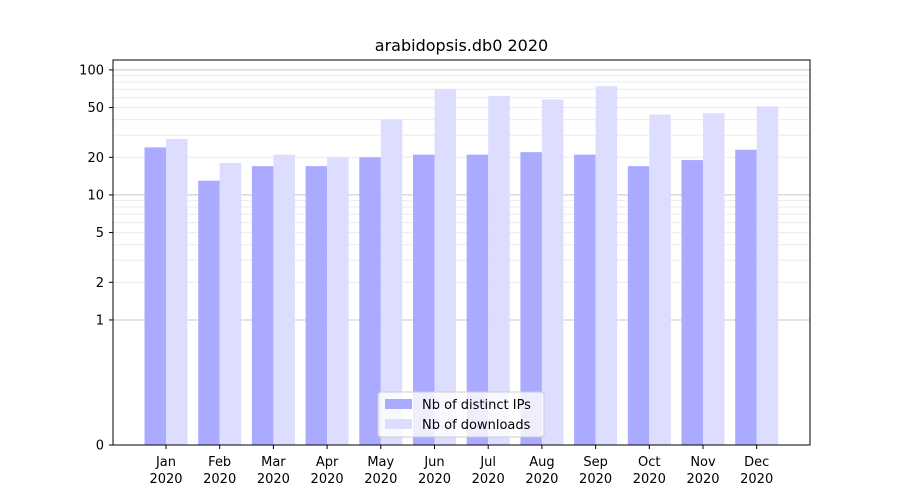 The width and height of the screenshot is (900, 500). What do you see at coordinates (209, 312) in the screenshot?
I see `bar-distinct-ips-feb` at bounding box center [209, 312].